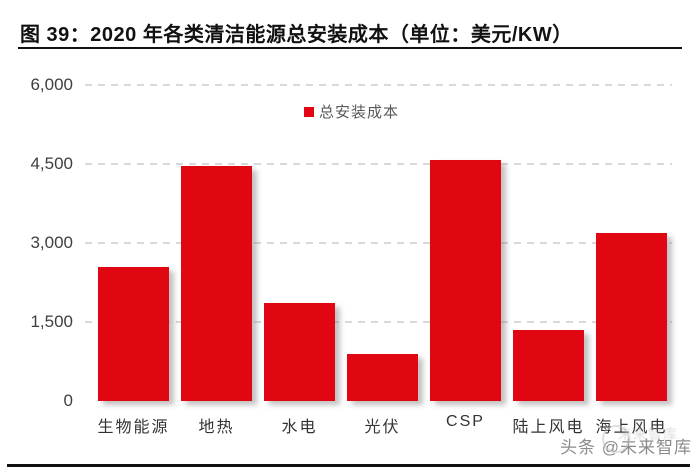 The image size is (700, 472). I want to click on title-underline, so click(350, 48).